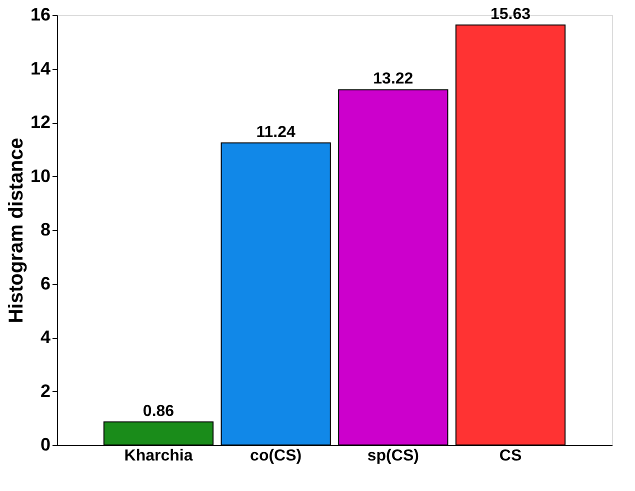 Image resolution: width=635 pixels, height=491 pixels. I want to click on data-label: 11.24, so click(276, 132).